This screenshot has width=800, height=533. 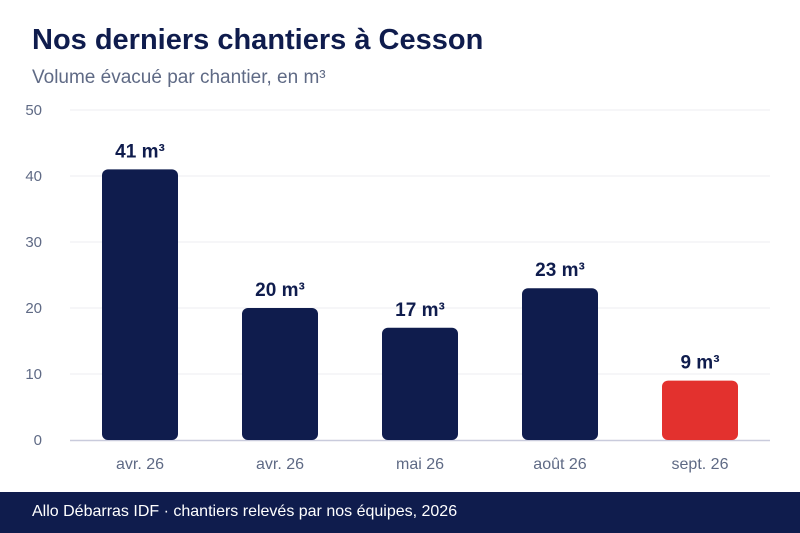 I want to click on y-tick-label: 10, so click(x=33, y=374).